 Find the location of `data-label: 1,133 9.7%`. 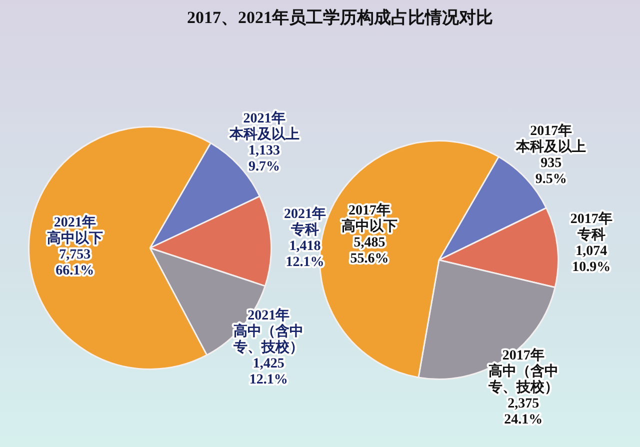

data-label: 1,133 9.7% is located at coordinates (264, 159).